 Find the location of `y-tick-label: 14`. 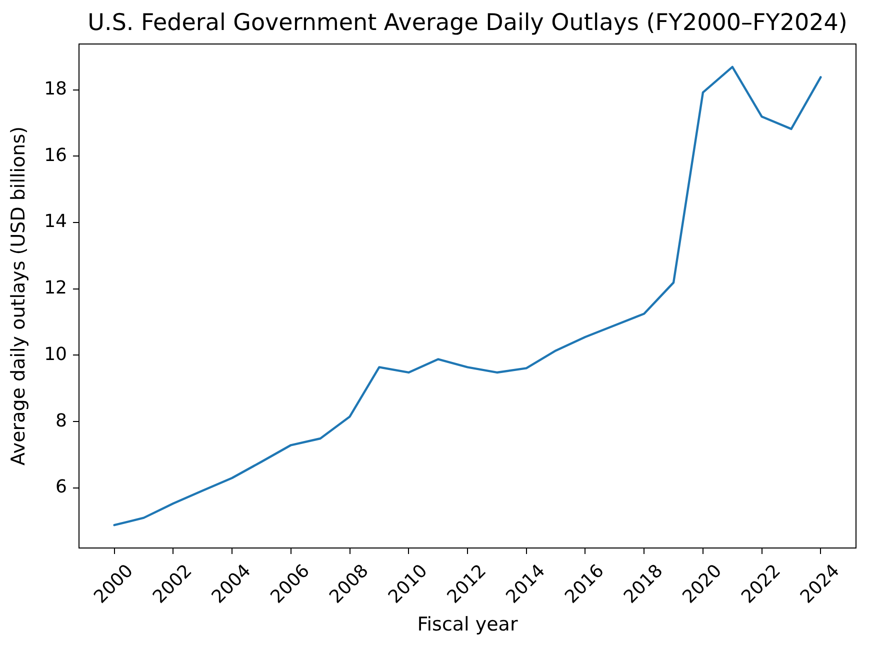

y-tick-label: 14 is located at coordinates (55, 221).